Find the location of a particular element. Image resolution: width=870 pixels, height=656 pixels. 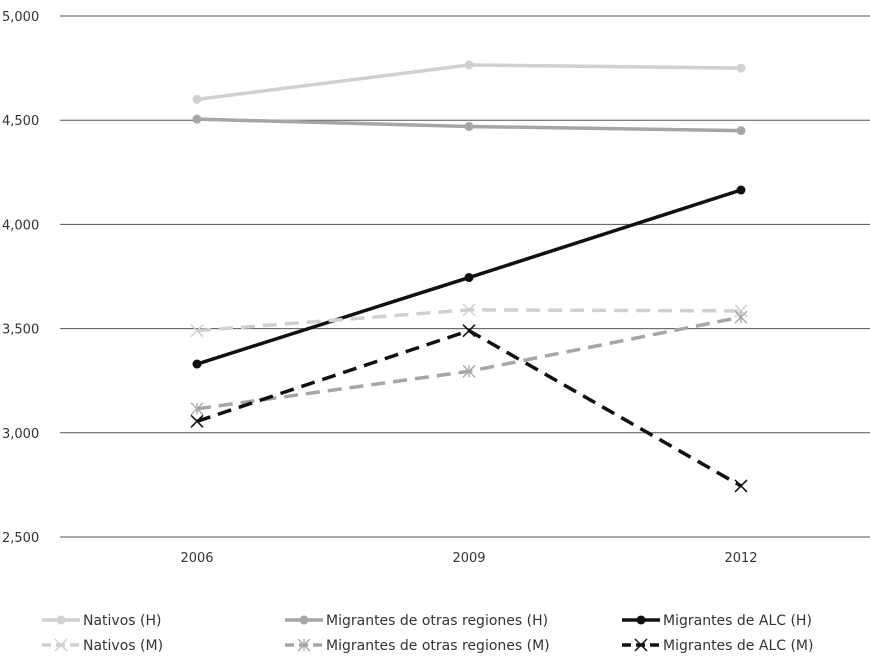

x-tick-label: 2009 is located at coordinates (468, 558).